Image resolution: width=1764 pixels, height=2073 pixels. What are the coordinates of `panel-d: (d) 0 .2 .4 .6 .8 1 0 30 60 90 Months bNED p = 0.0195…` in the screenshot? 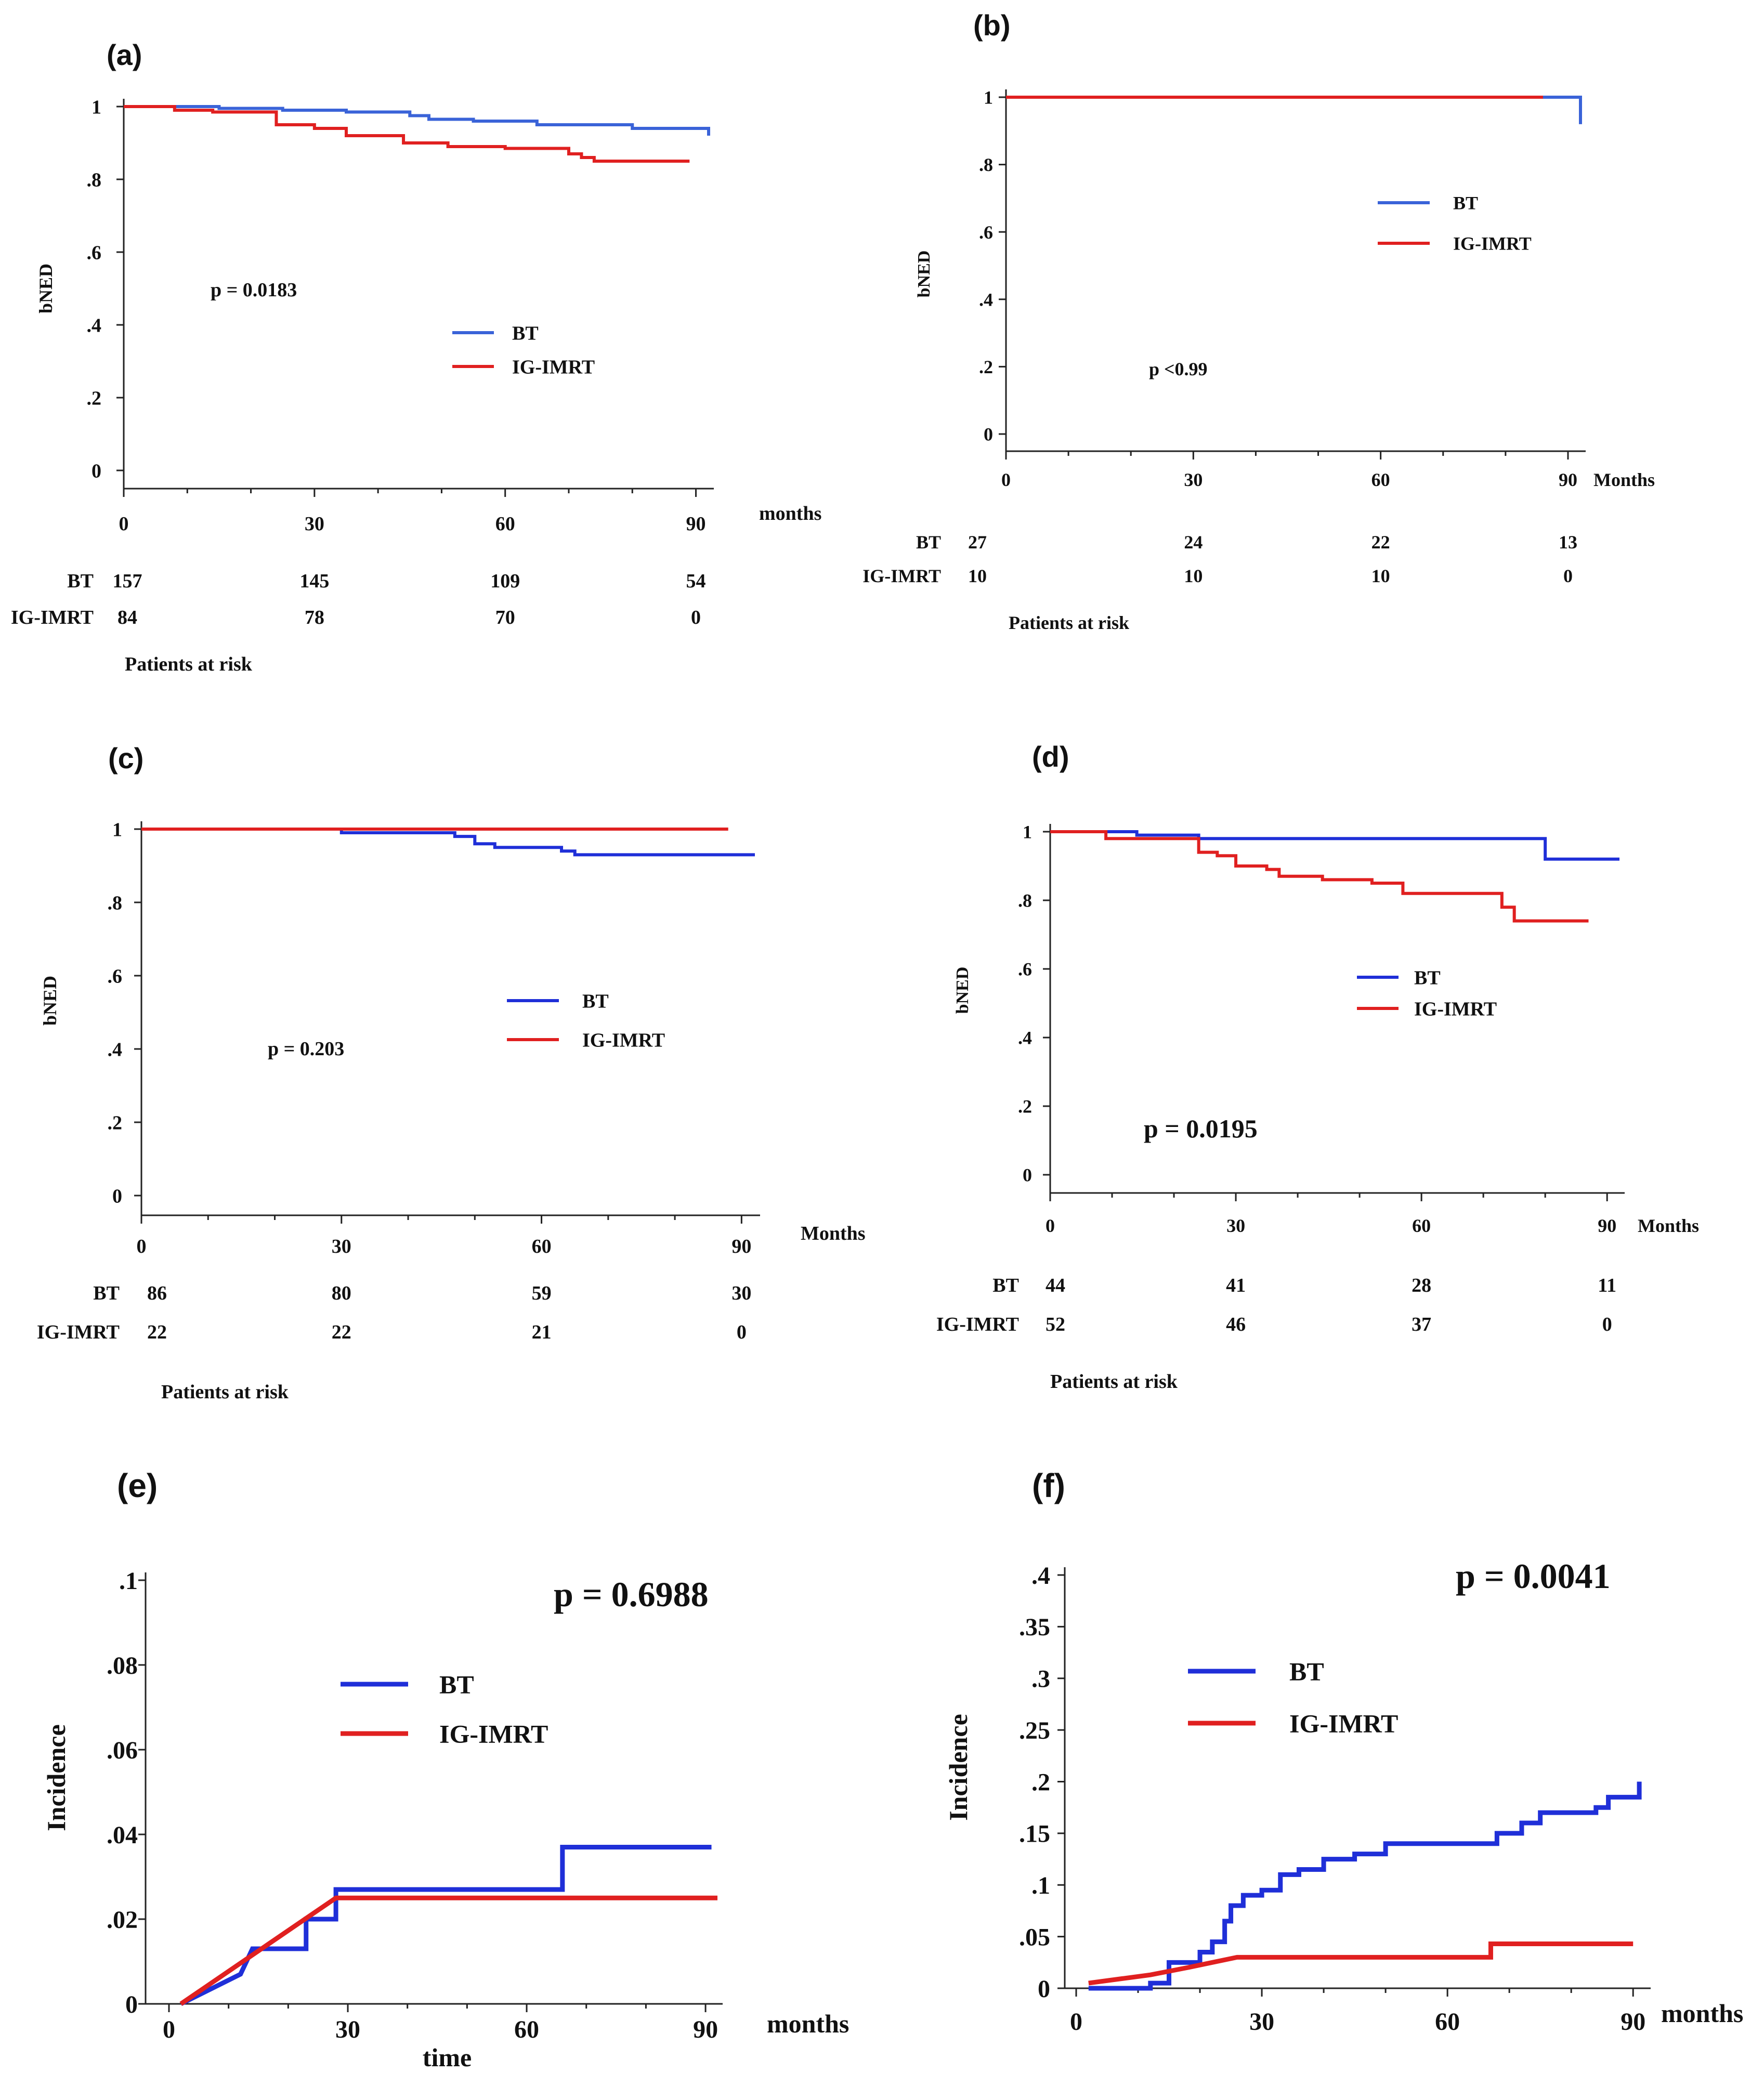 It's located at (1317, 1066).